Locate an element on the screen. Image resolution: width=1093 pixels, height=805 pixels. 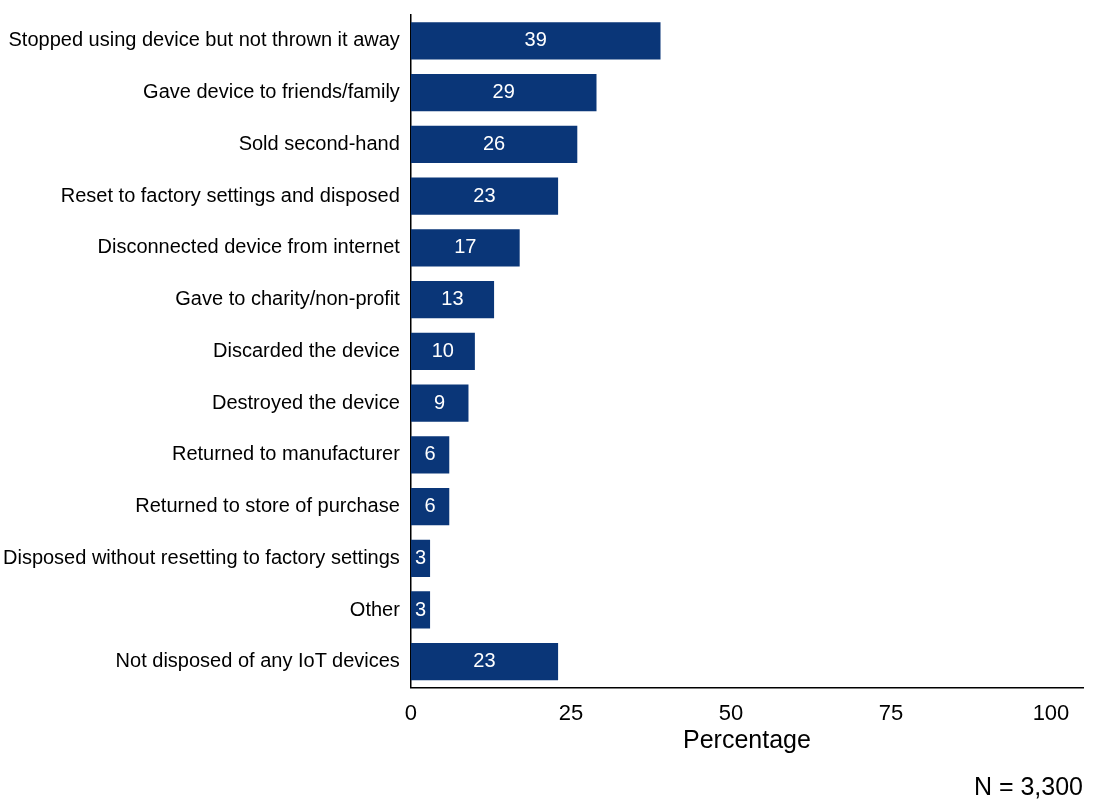
x-tick-label: 50 is located at coordinates (731, 712).